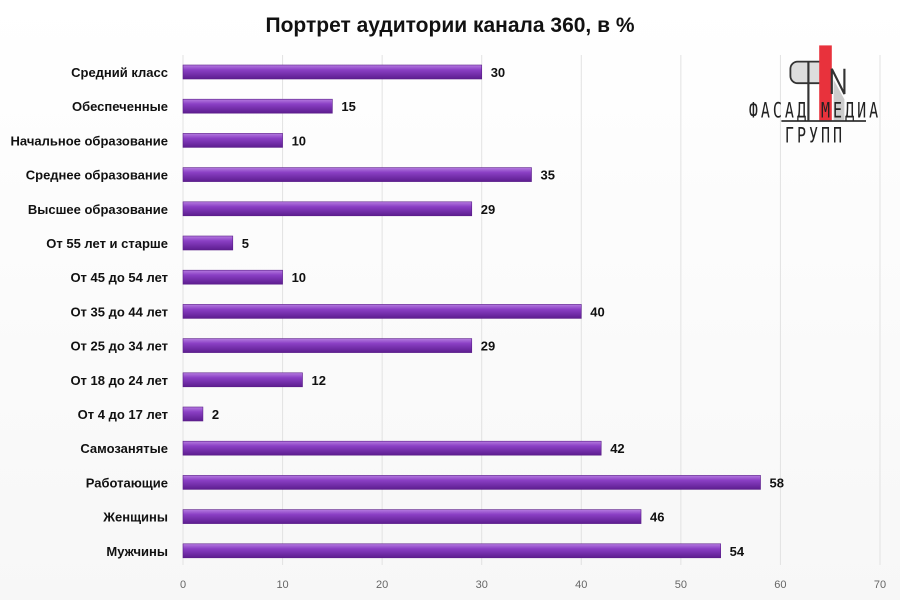 The width and height of the screenshot is (900, 600). I want to click on category-label: От 55 лет и старше, so click(107, 243).